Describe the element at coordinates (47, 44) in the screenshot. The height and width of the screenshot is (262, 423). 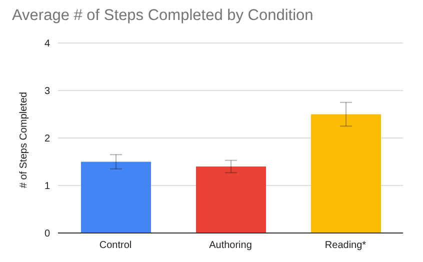
I see `y-tick-label: 4` at that location.